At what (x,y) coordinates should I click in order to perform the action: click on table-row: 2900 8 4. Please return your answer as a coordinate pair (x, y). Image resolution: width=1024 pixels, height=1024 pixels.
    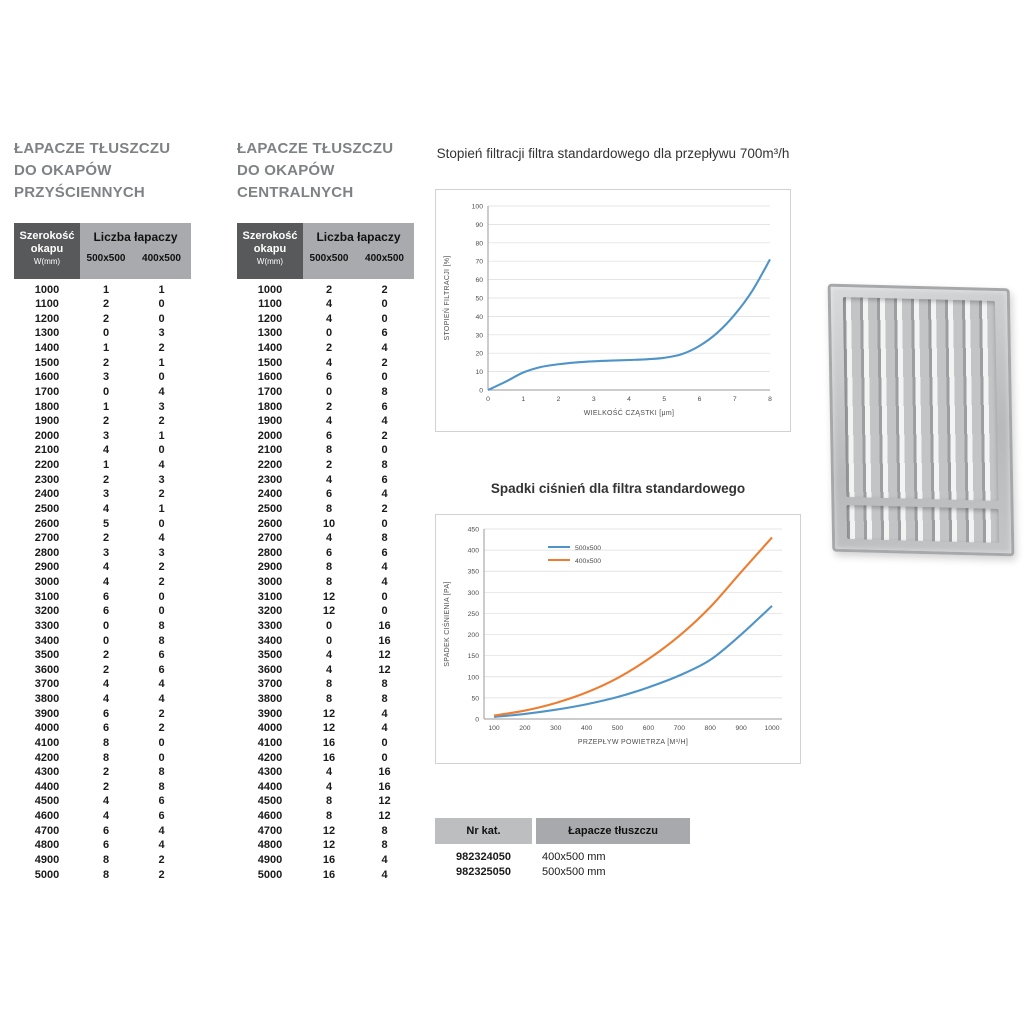
    Looking at the image, I should click on (322, 567).